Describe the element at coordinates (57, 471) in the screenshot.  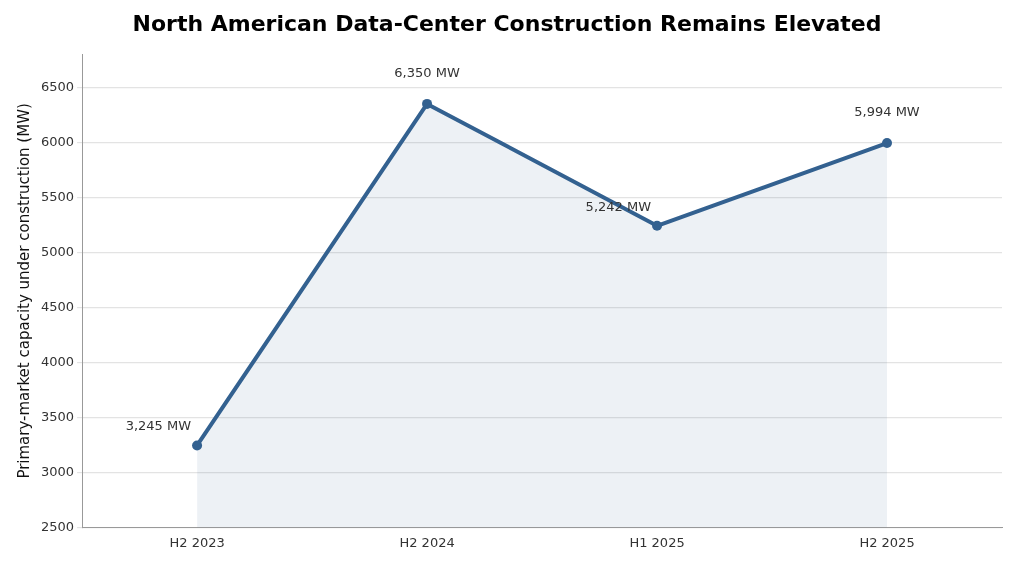
I see `y-tick-label: 3000` at that location.